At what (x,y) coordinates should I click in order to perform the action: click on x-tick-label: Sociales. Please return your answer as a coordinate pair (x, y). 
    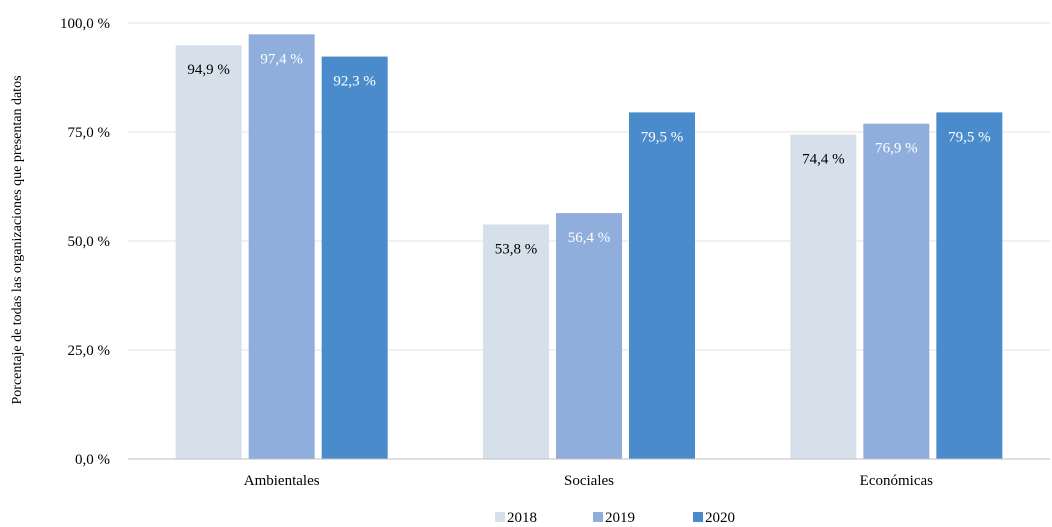
    Looking at the image, I should click on (589, 481).